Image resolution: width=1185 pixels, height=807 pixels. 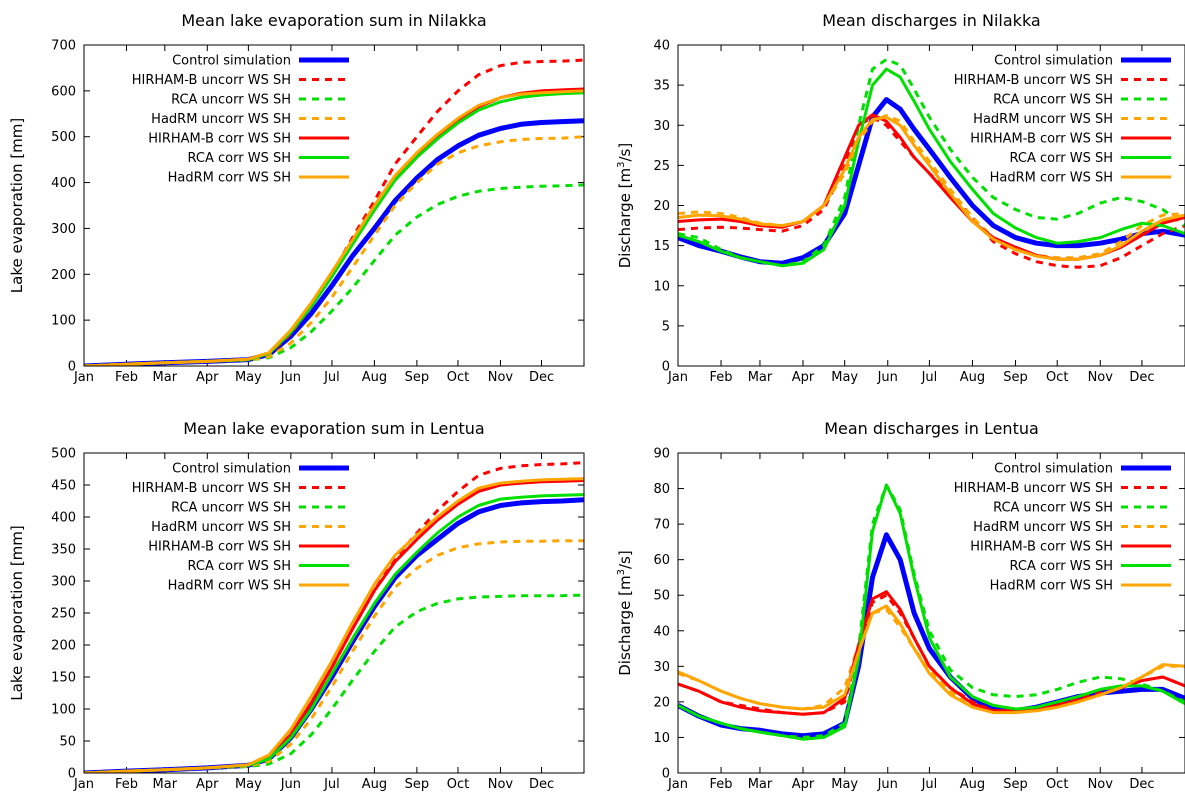 I want to click on y-axis-label-part: 3, so click(x=621, y=572).